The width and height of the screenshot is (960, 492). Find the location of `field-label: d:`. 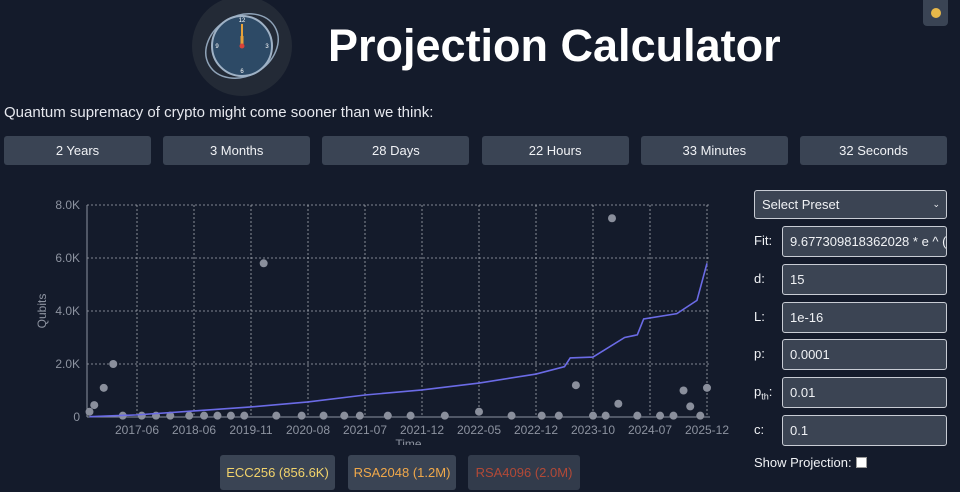

field-label: d: is located at coordinates (759, 278).